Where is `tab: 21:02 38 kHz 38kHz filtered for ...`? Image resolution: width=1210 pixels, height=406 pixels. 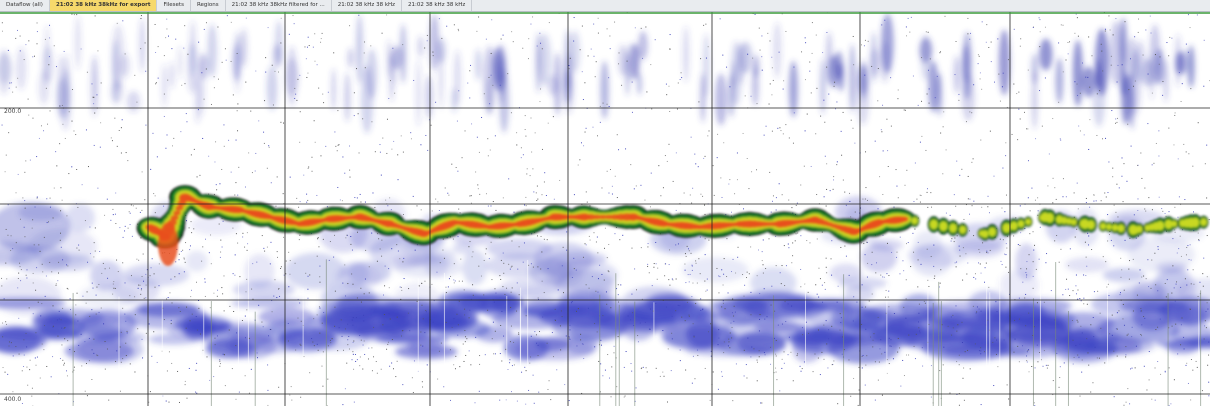 tab: 21:02 38 kHz 38kHz filtered for ... is located at coordinates (279, 5).